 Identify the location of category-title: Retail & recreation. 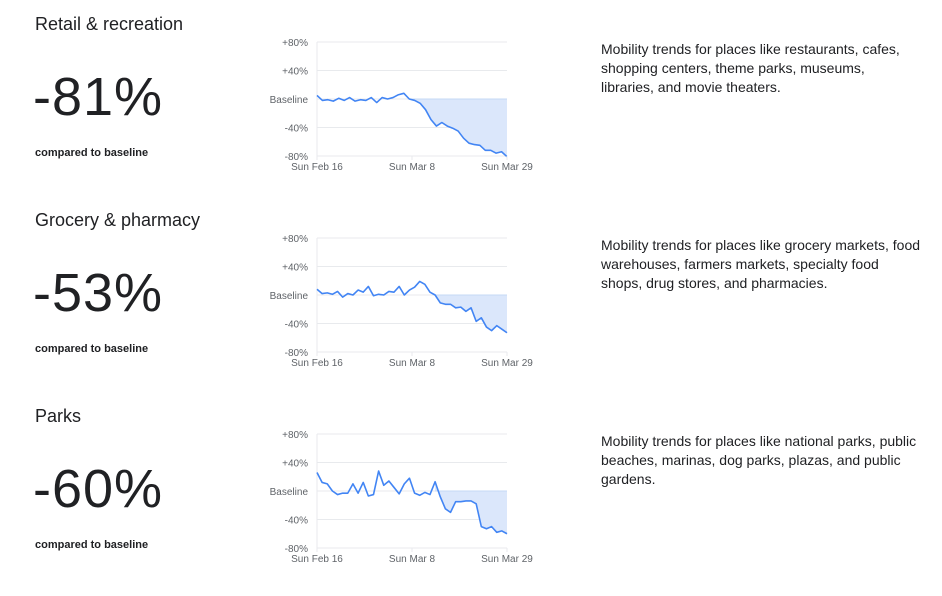
(109, 24).